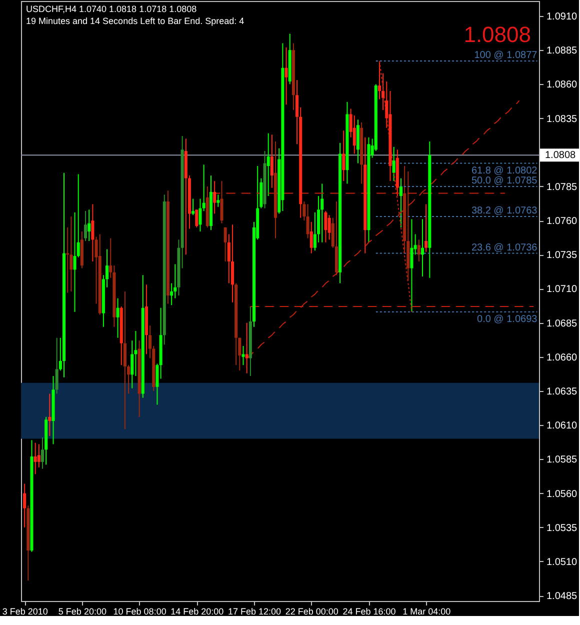 The height and width of the screenshot is (625, 580). I want to click on y-tick-label: 1.0560, so click(562, 494).